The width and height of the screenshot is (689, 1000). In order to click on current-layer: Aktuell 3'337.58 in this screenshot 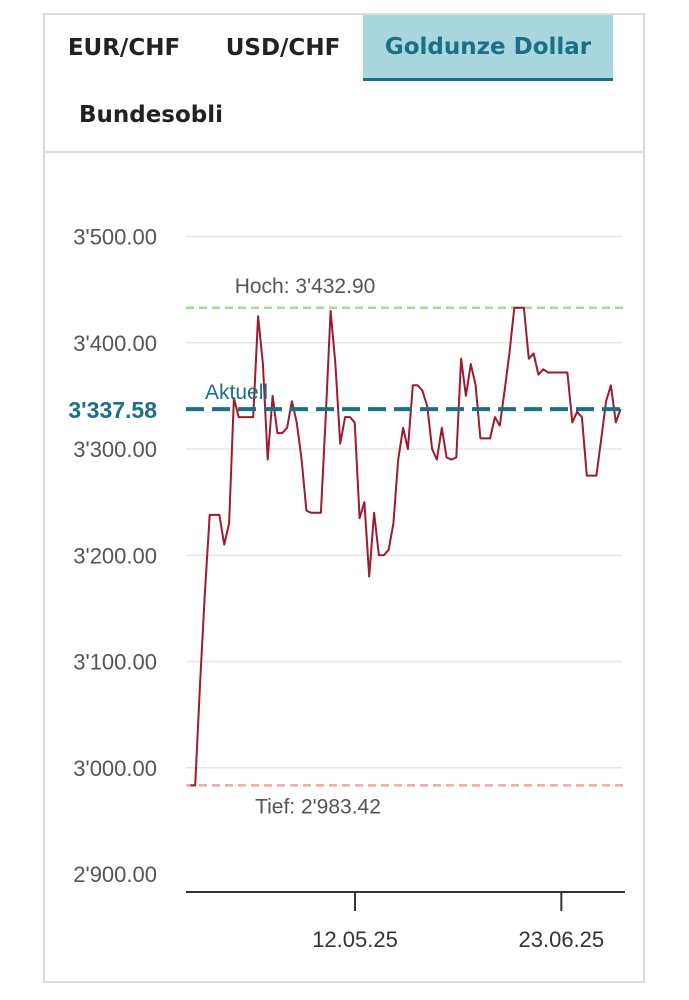, I will do `click(346, 402)`.